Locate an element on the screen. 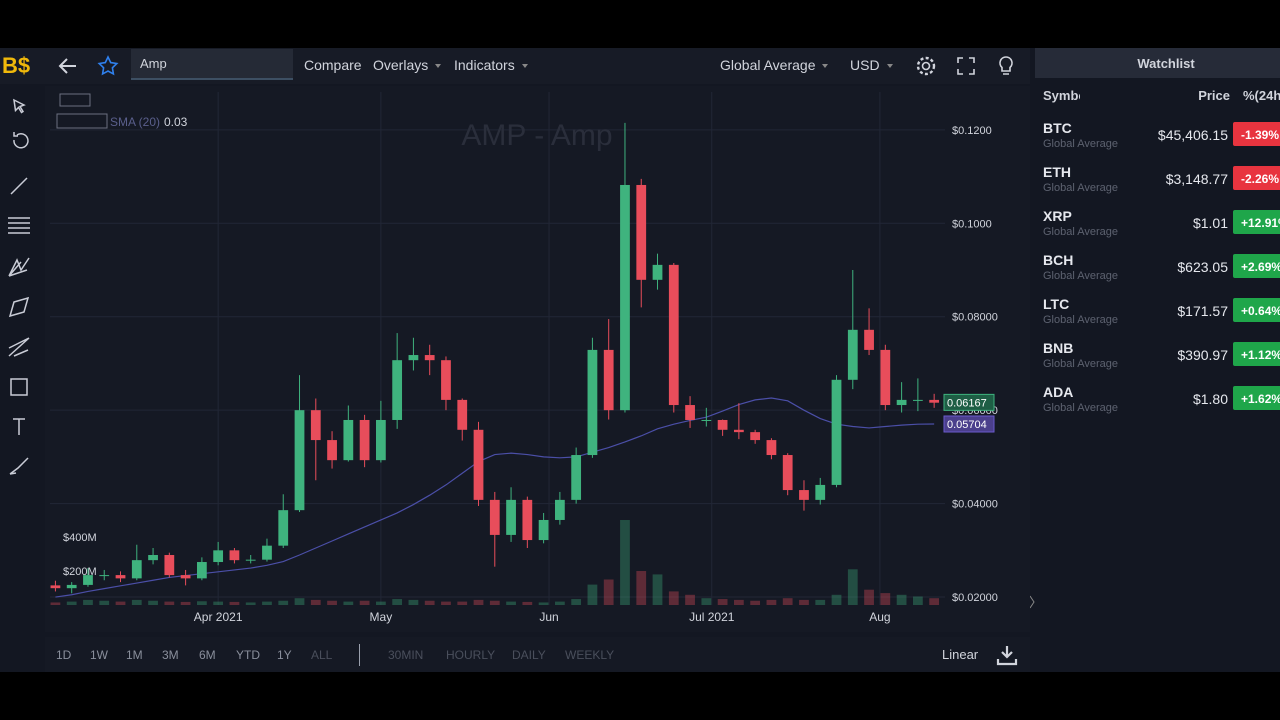 Image resolution: width=1280 pixels, height=720 pixels. currency-label: USD is located at coordinates (865, 65).